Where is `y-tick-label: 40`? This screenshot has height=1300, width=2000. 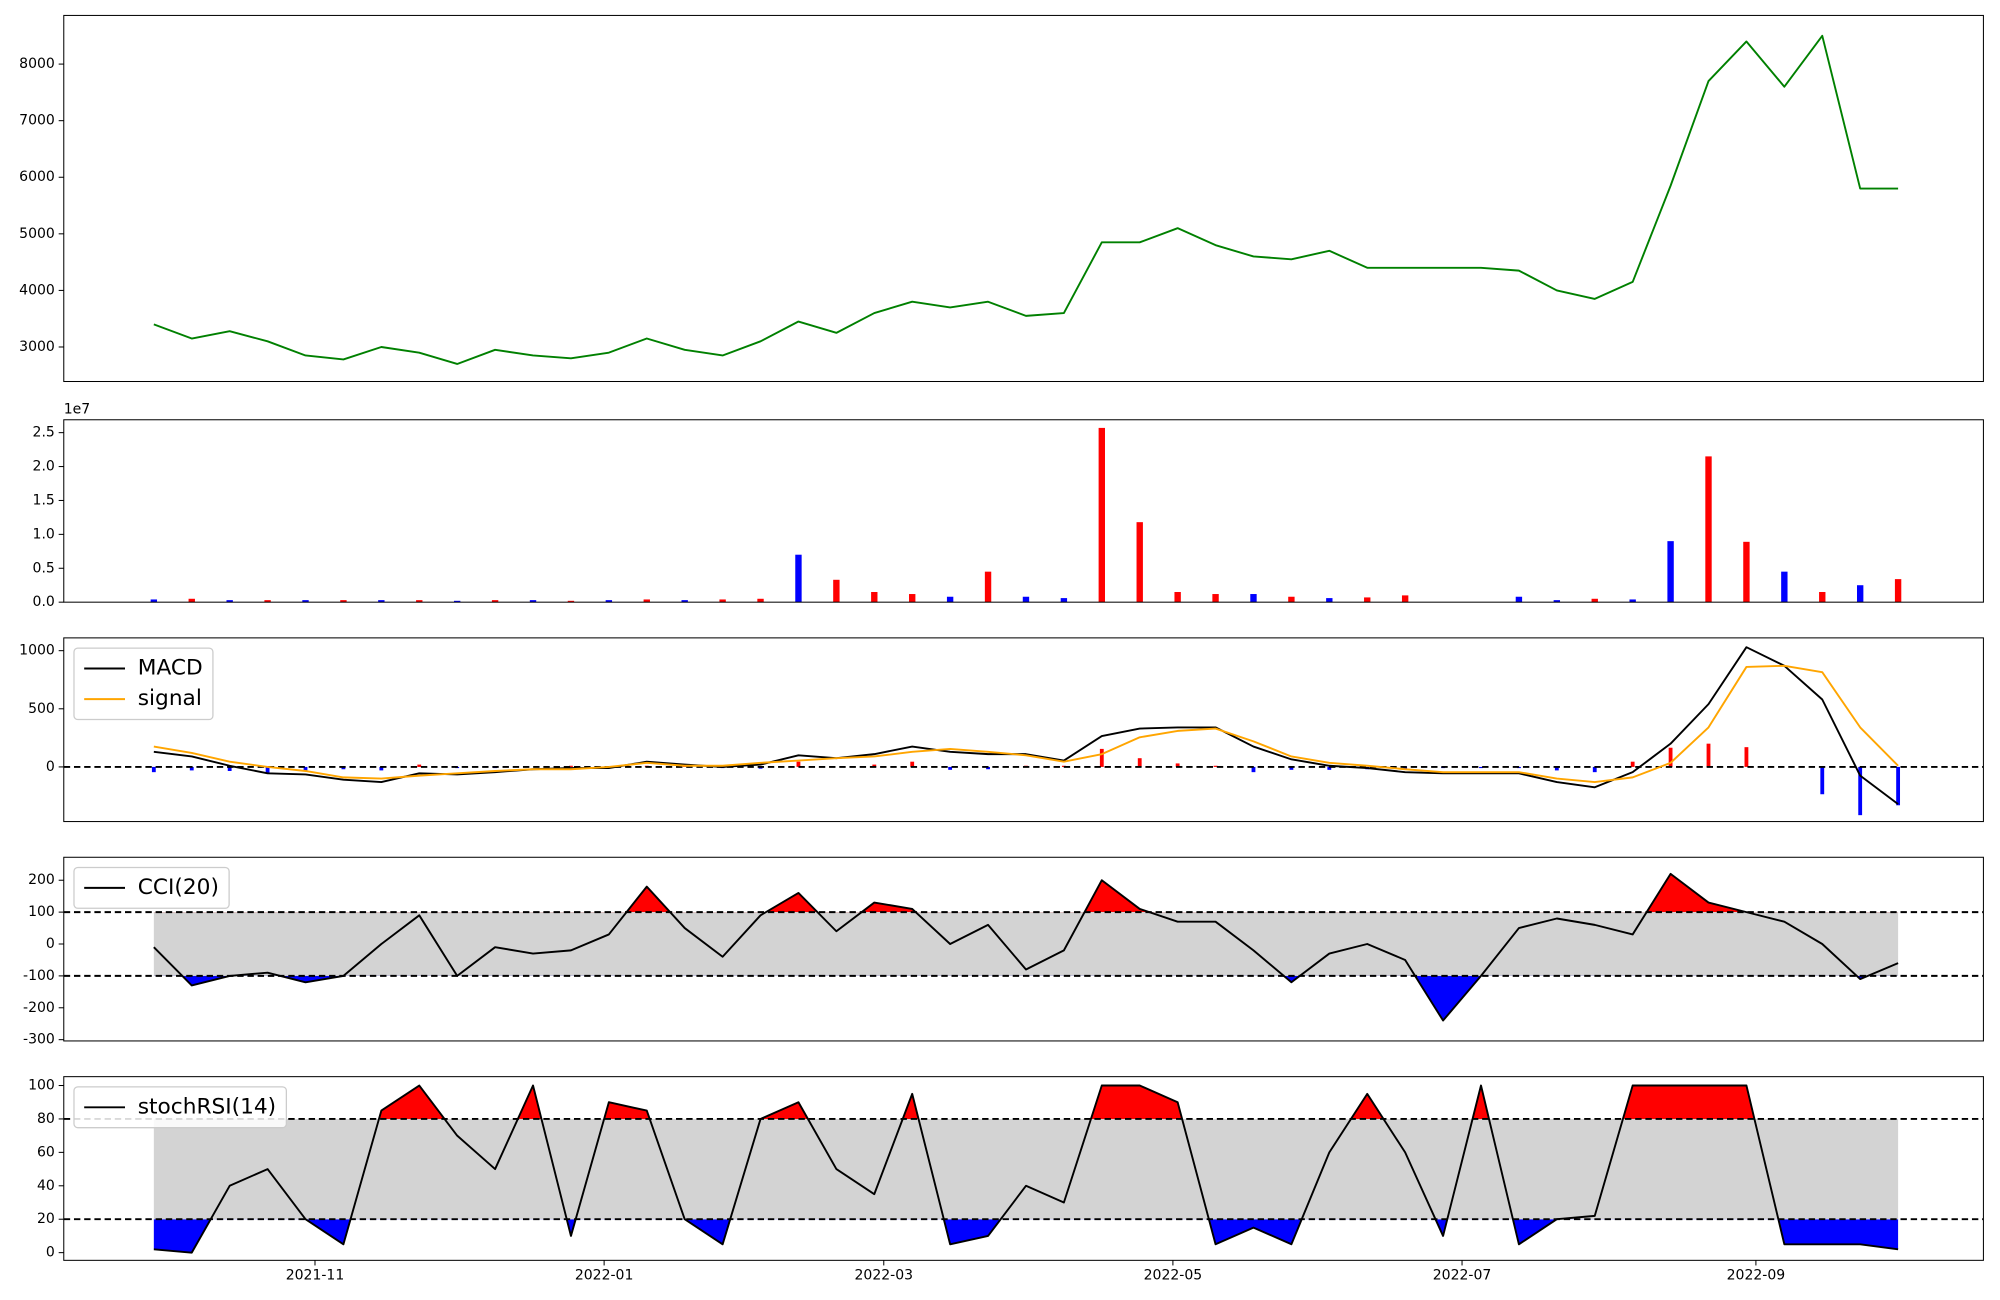
y-tick-label: 40 is located at coordinates (46, 1186).